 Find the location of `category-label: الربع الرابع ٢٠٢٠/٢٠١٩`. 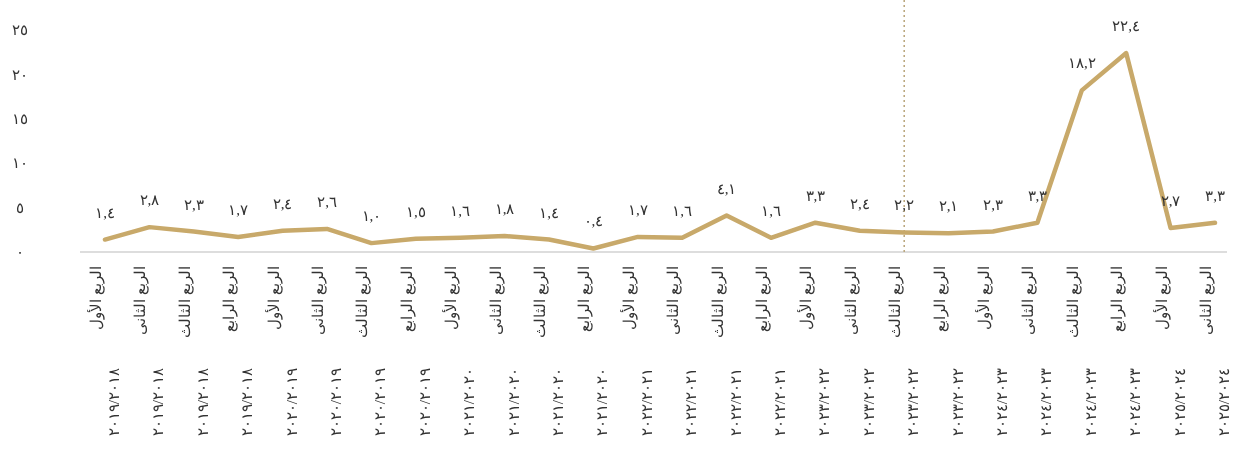

category-label: الربع الرابع ٢٠٢٠/٢٠١٩ is located at coordinates (415, 351).